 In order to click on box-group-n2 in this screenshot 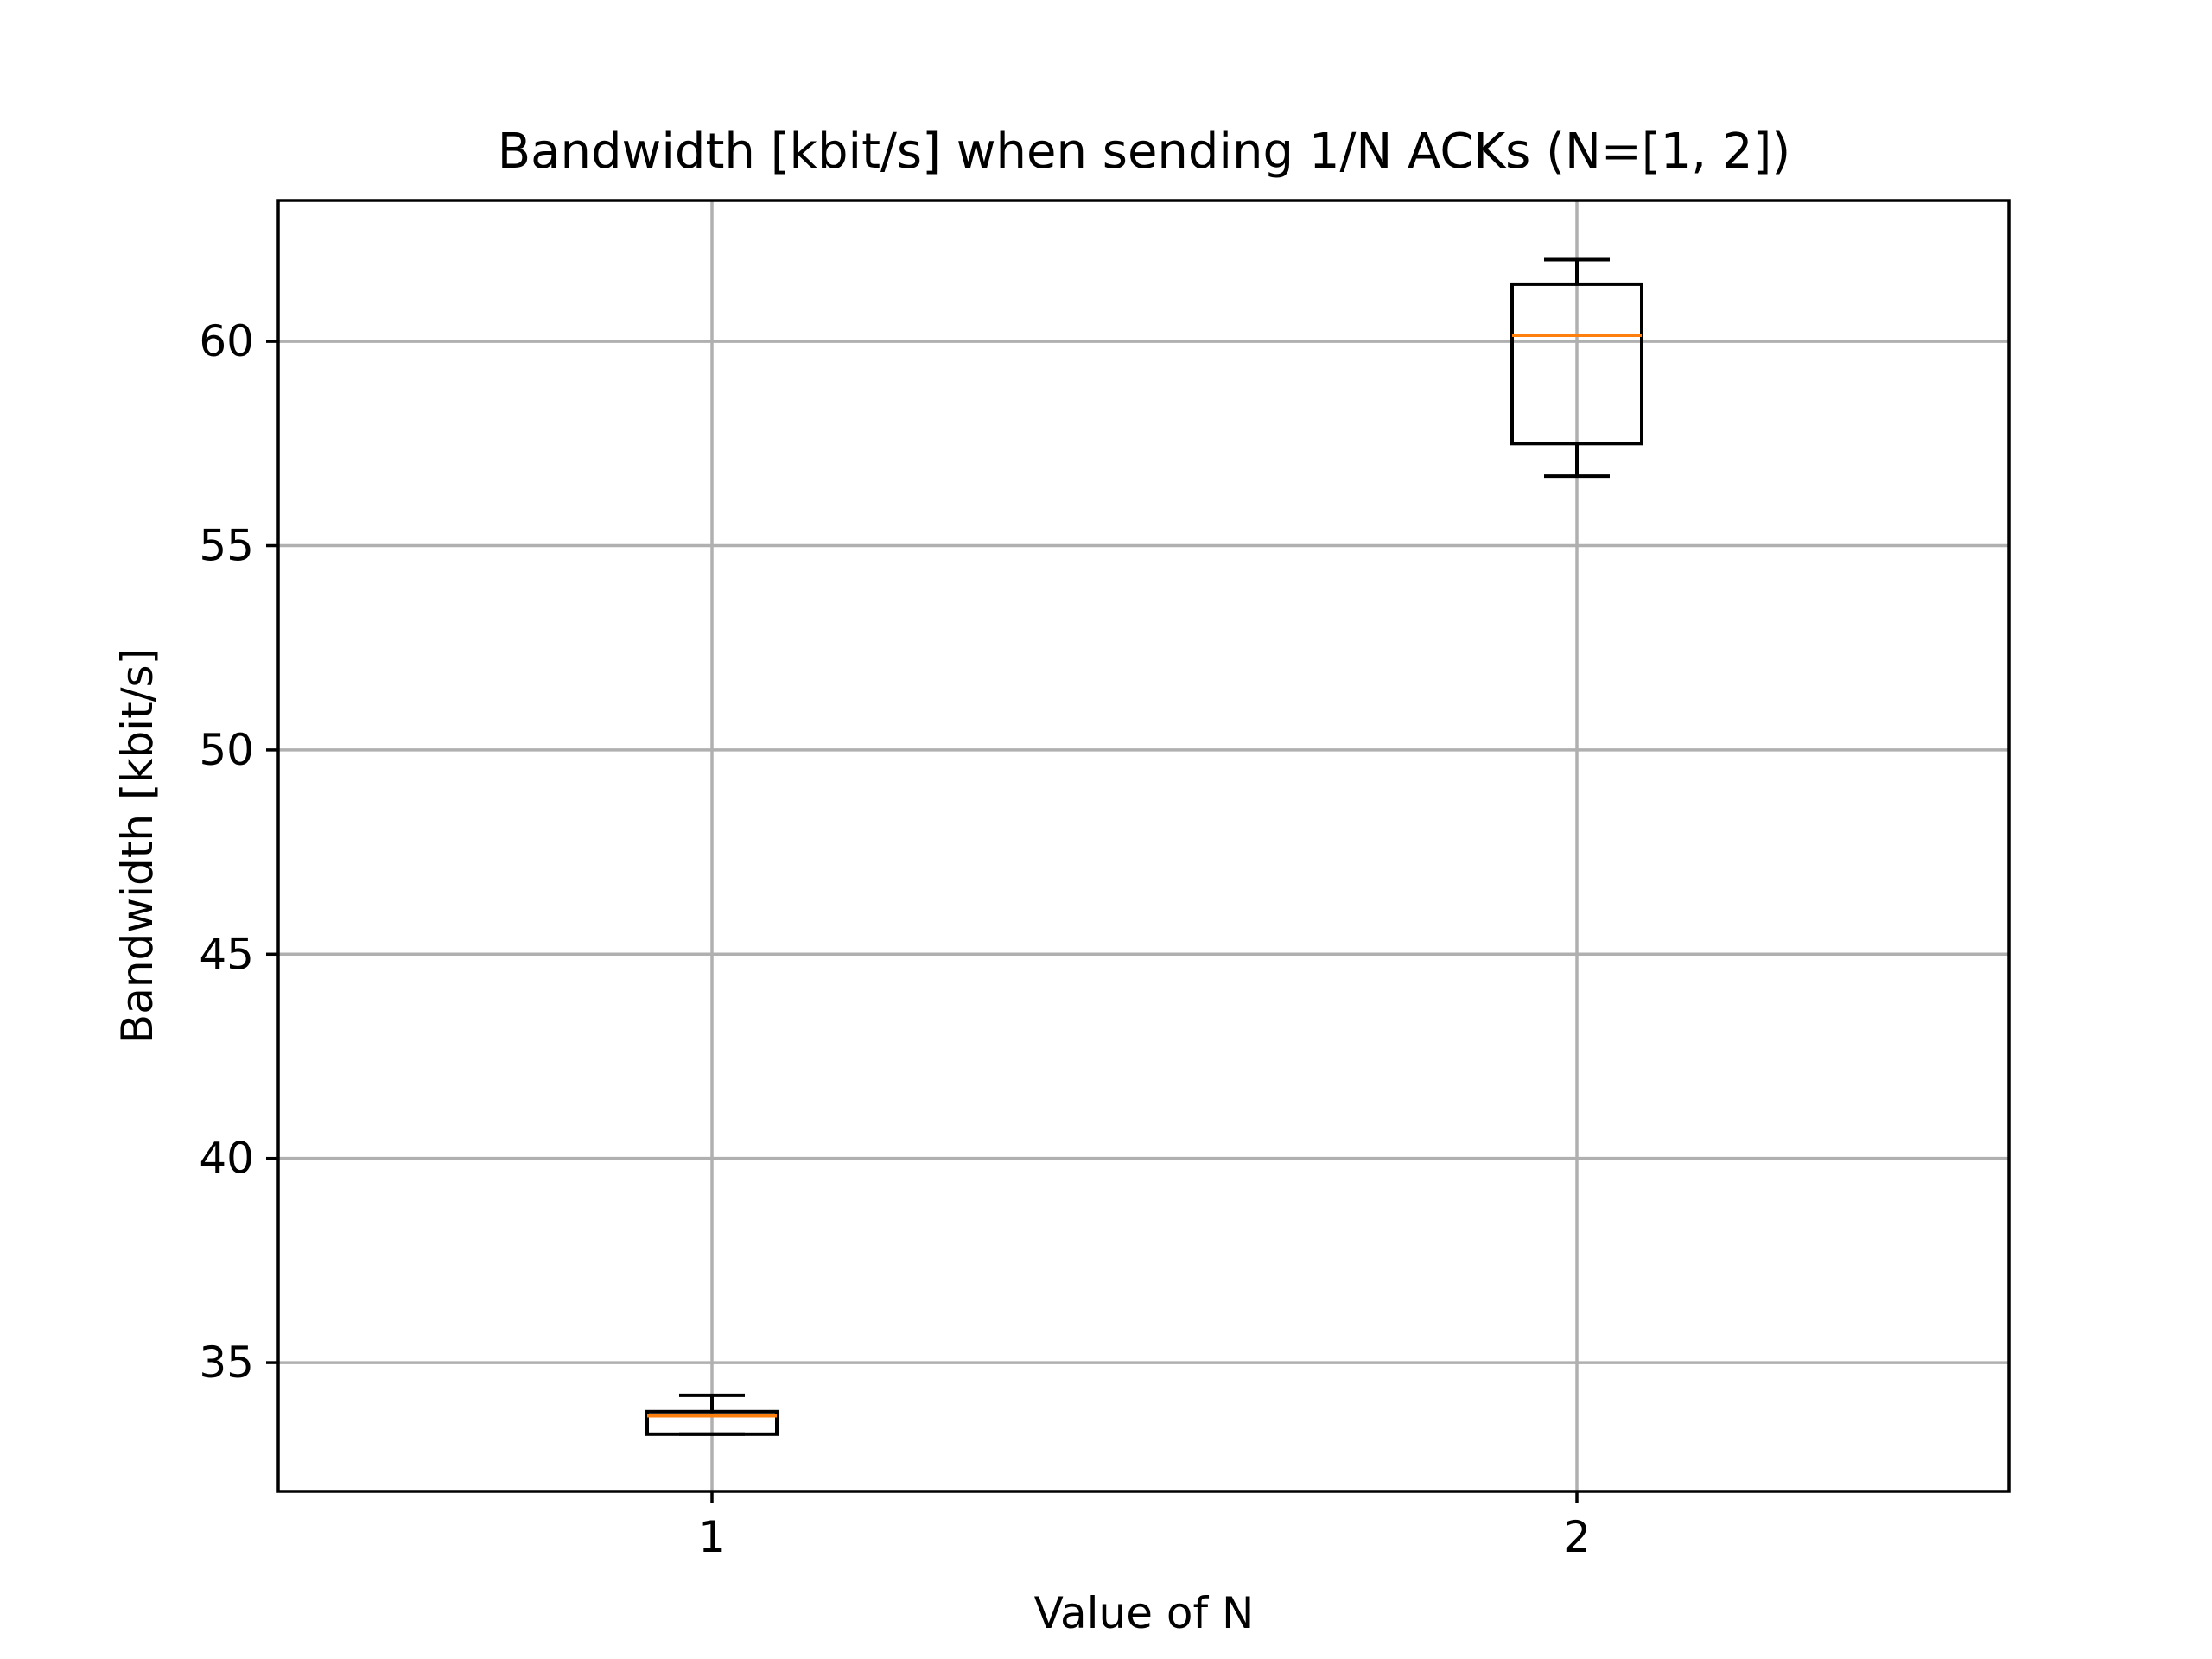, I will do `click(1576, 368)`.